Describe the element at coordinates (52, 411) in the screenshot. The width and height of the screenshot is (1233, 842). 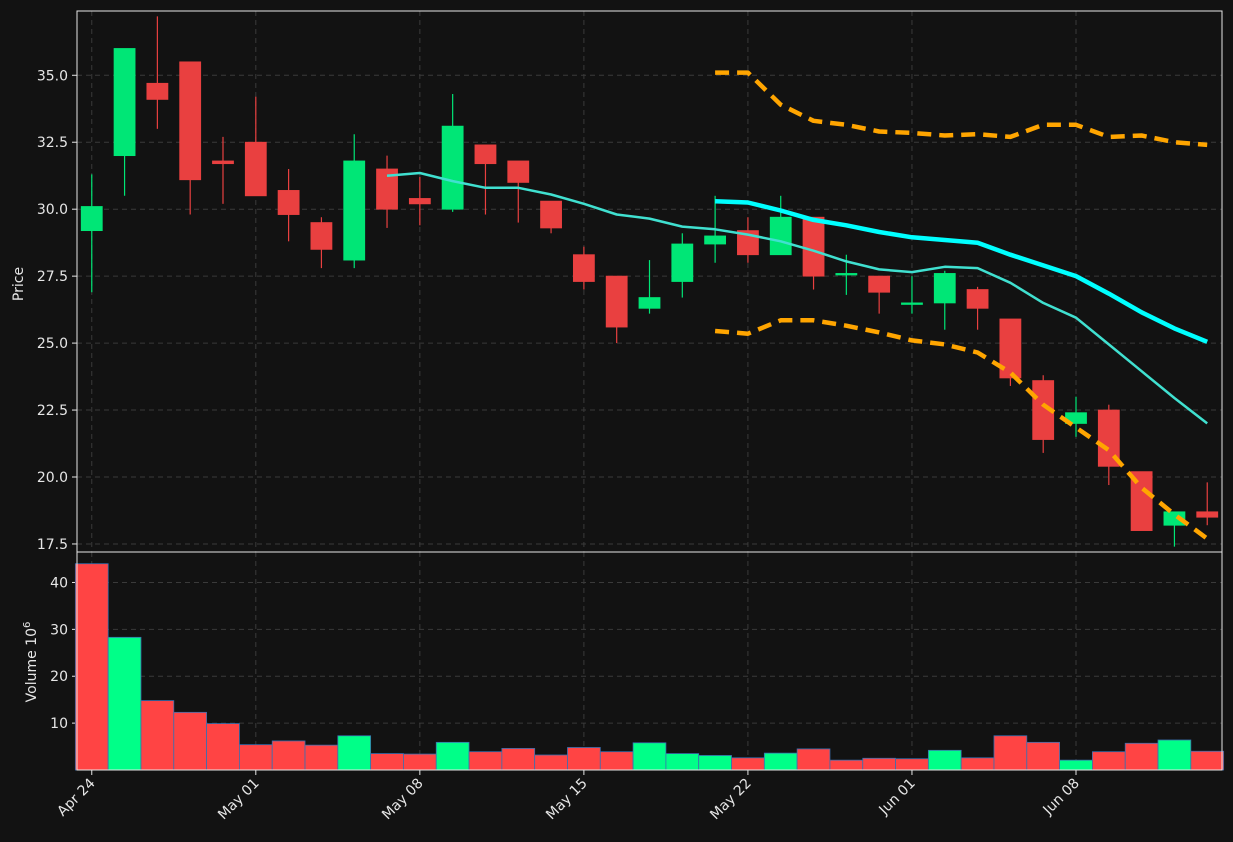
I see `price-tick-label: 22.5` at that location.